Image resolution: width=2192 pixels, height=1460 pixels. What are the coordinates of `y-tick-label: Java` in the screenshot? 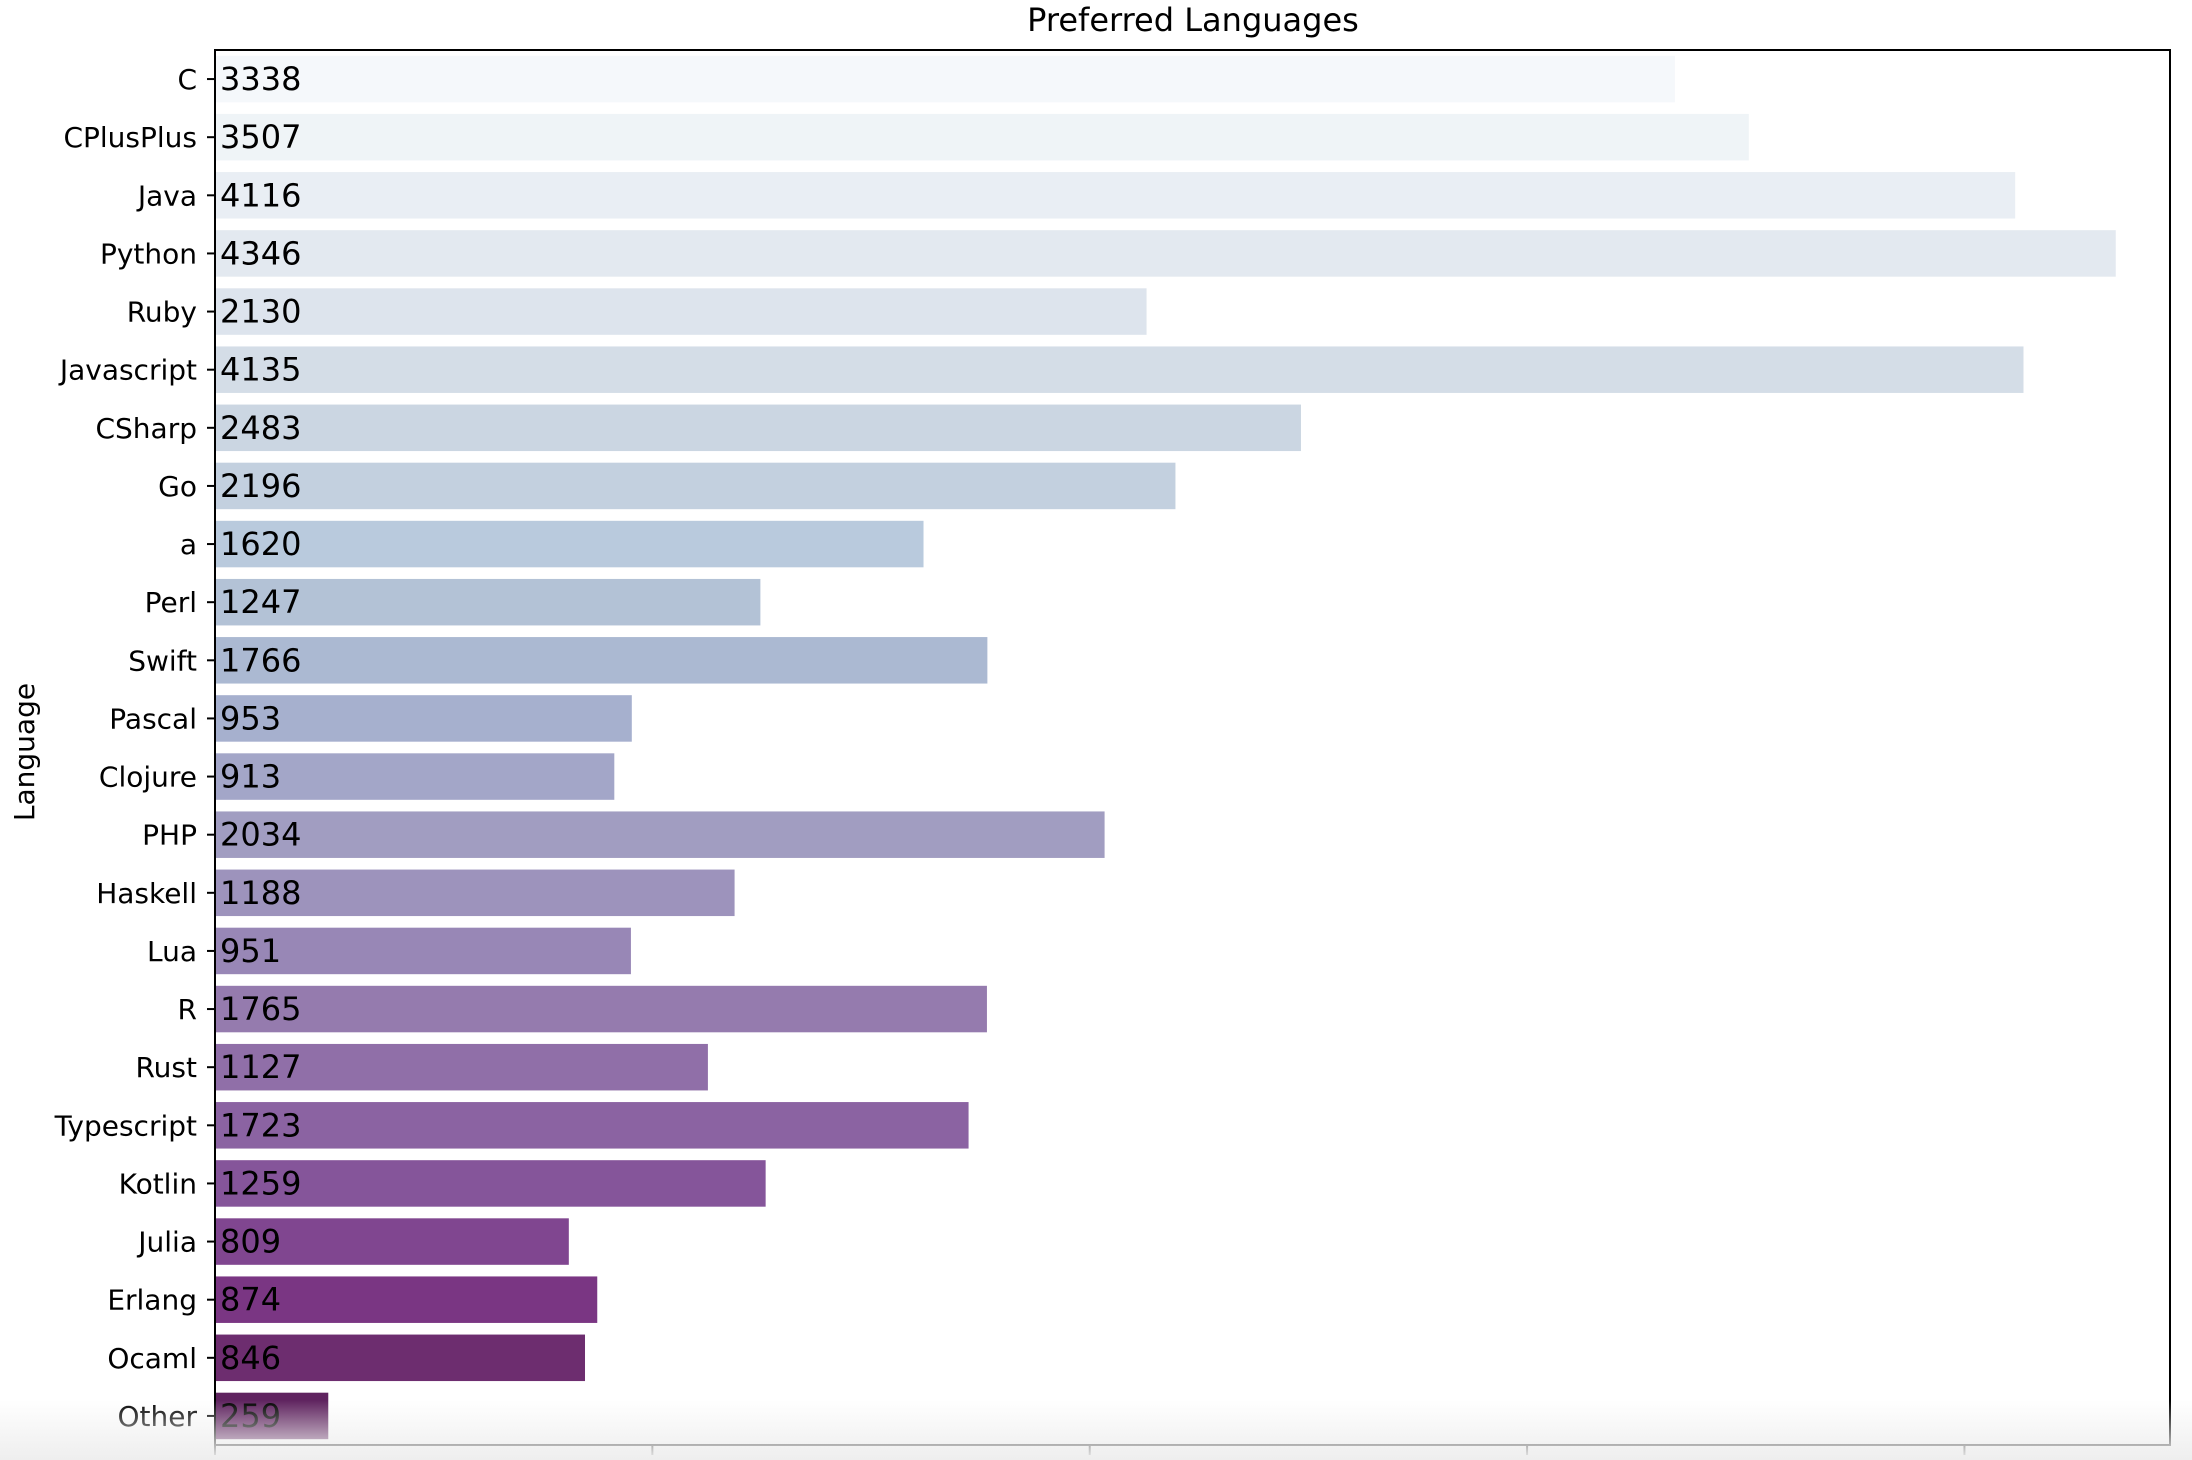 It's located at (166, 195).